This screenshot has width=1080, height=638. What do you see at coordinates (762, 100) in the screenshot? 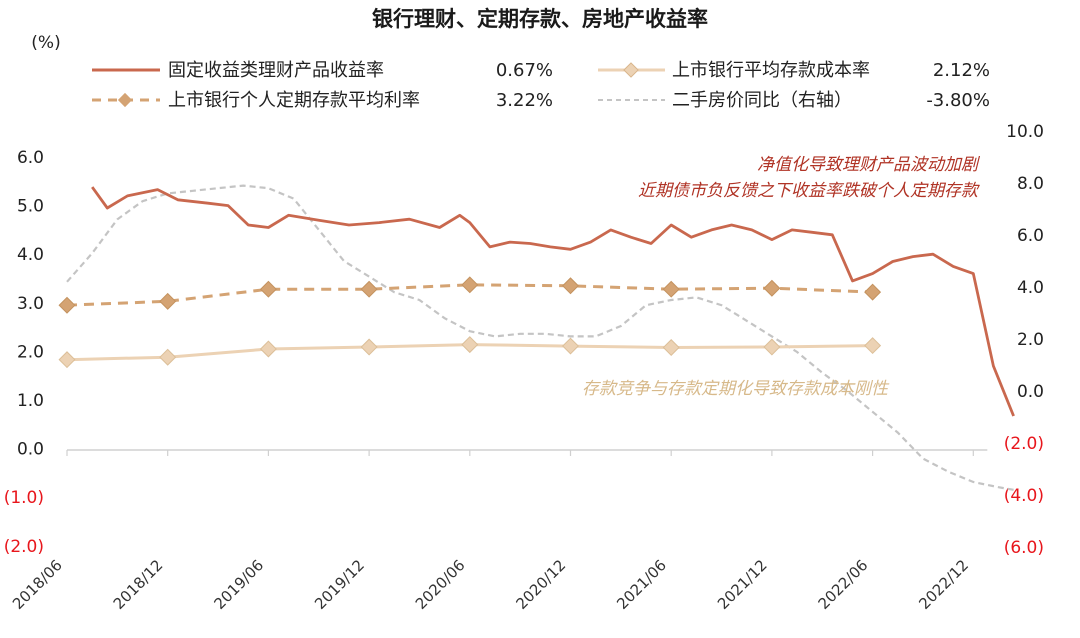
I see `legend-label-housing: 二手房价同比（右轴）` at bounding box center [762, 100].